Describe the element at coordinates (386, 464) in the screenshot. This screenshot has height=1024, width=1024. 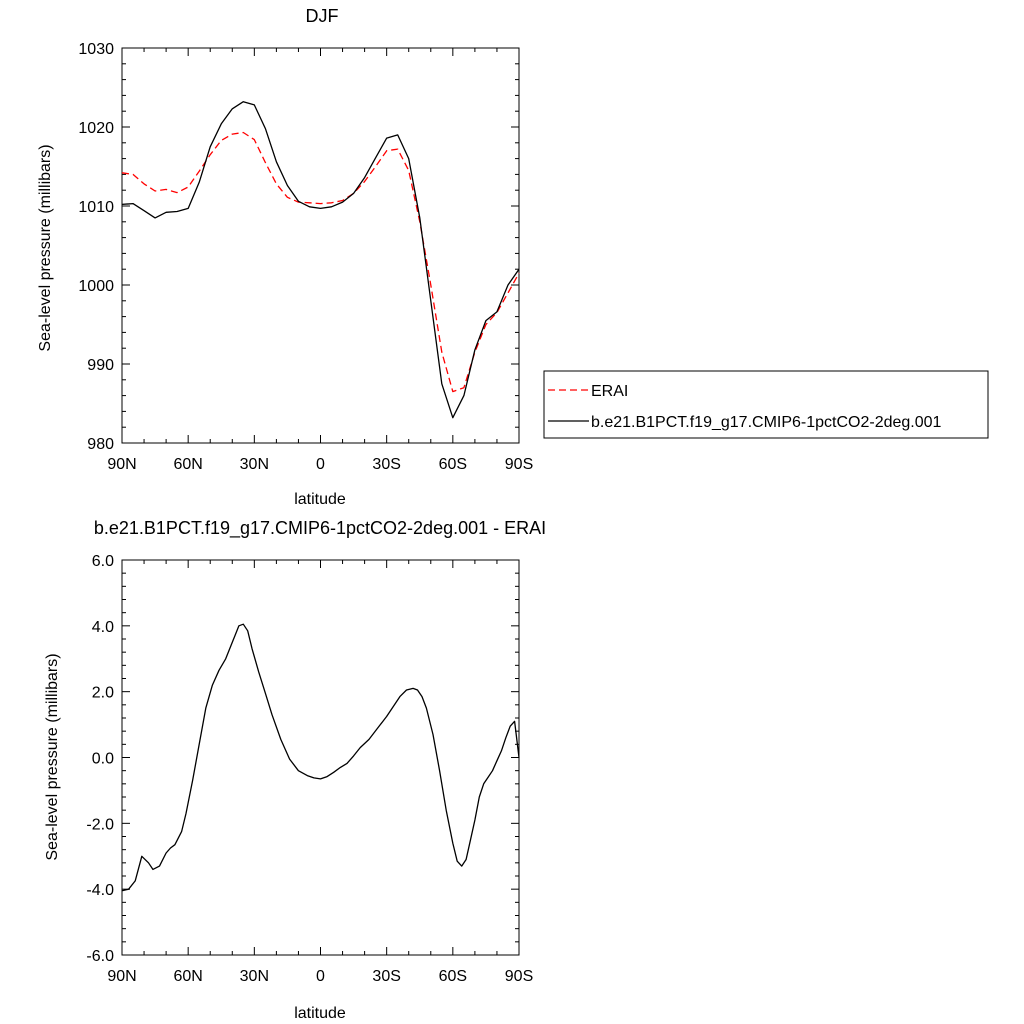
I see `panel-top-xtick-label: 30S` at that location.